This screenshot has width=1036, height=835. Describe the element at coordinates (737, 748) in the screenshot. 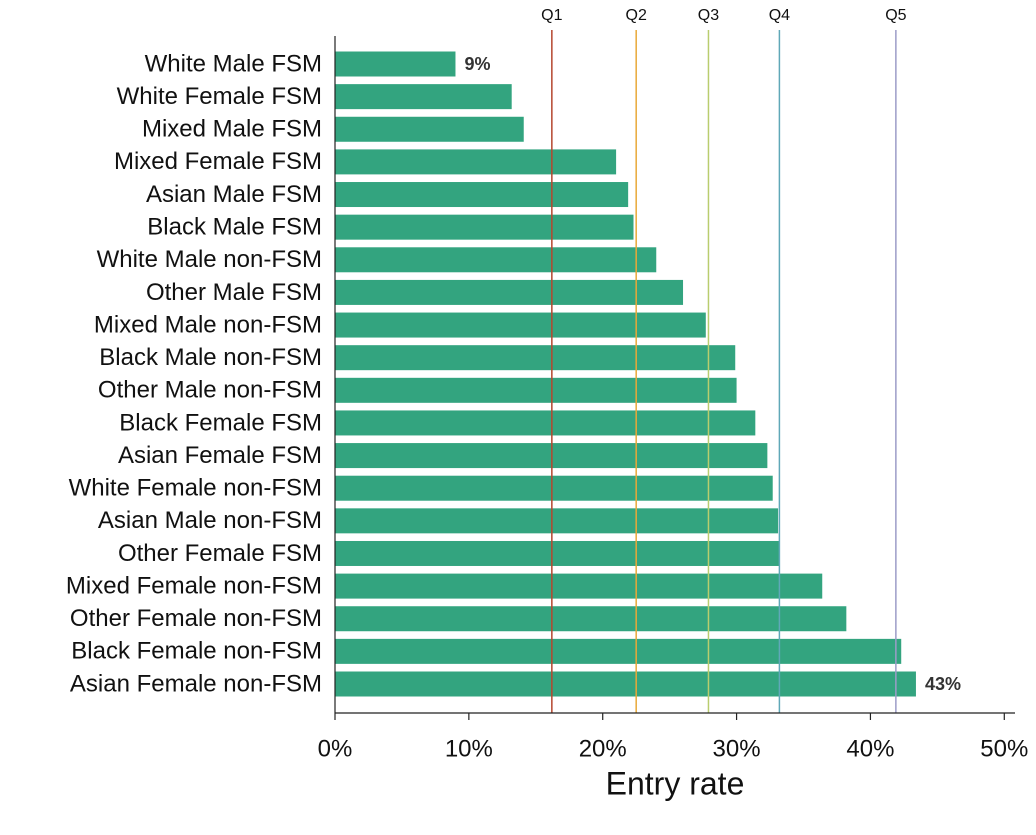

I see `x-tick-label: 30%` at that location.